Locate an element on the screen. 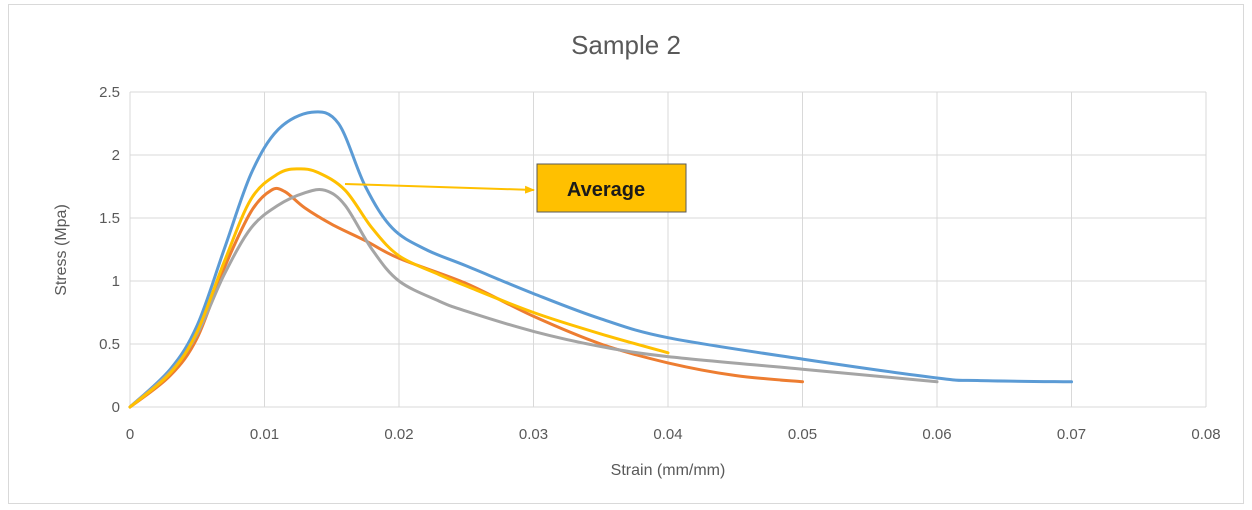 The image size is (1252, 510). x-tick-label: 0.03 is located at coordinates (533, 434).